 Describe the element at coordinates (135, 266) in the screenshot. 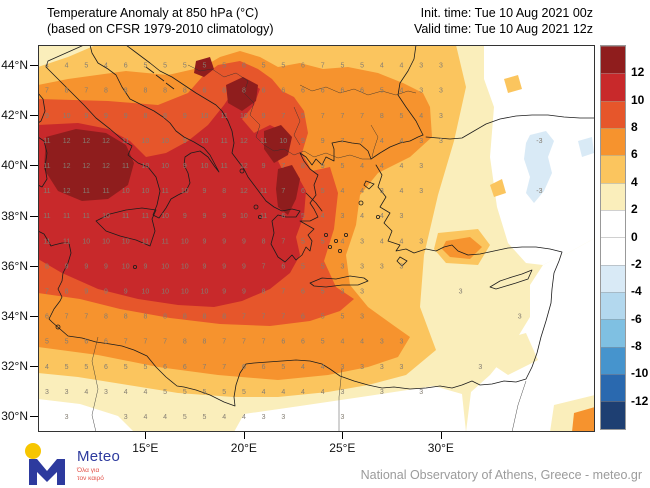

I see `island-malta` at that location.